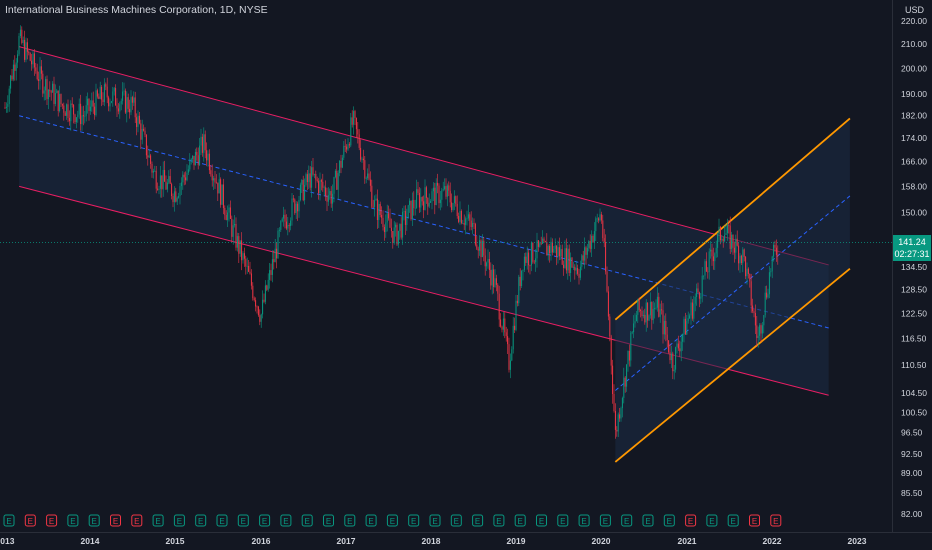  I want to click on price-tick-label: 166.00, so click(914, 162).